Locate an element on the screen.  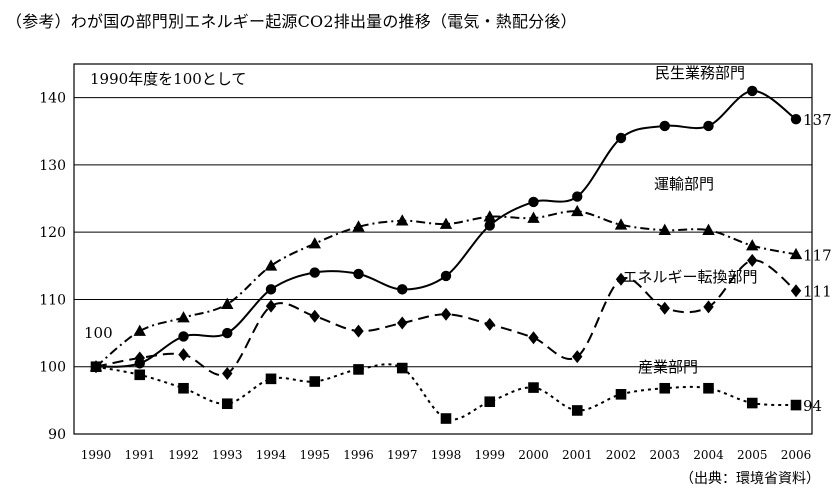
x-tick-label: 1999 is located at coordinates (489, 455).